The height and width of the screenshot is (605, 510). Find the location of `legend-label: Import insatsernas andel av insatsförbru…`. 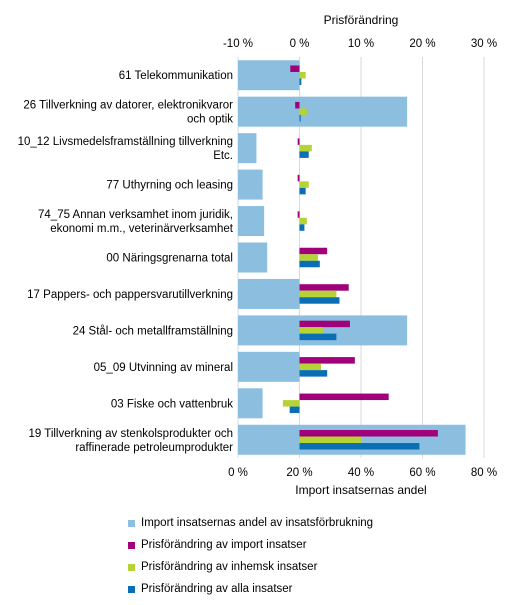

legend-label: Import insatsernas andel av insatsförbru… is located at coordinates (257, 523).